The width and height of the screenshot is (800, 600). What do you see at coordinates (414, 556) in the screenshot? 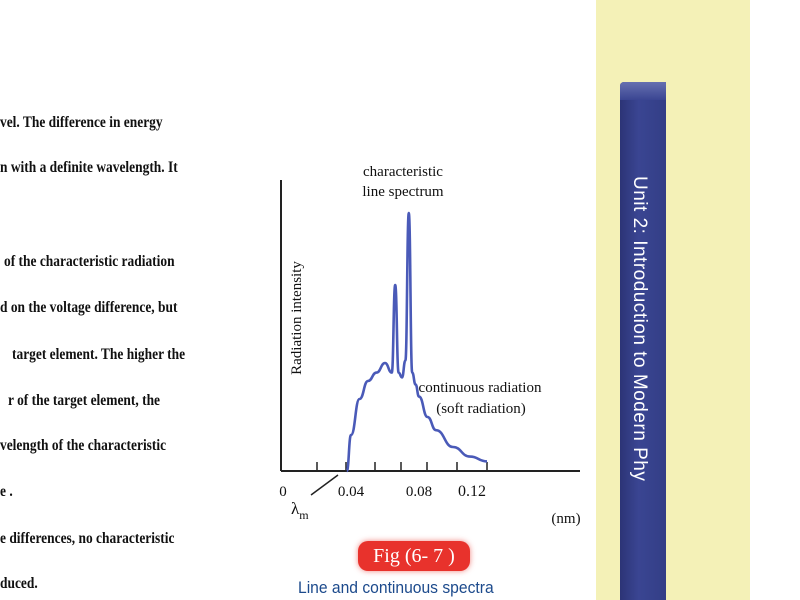
I see `figure-number-badge: Fig (6- 7 )` at bounding box center [414, 556].